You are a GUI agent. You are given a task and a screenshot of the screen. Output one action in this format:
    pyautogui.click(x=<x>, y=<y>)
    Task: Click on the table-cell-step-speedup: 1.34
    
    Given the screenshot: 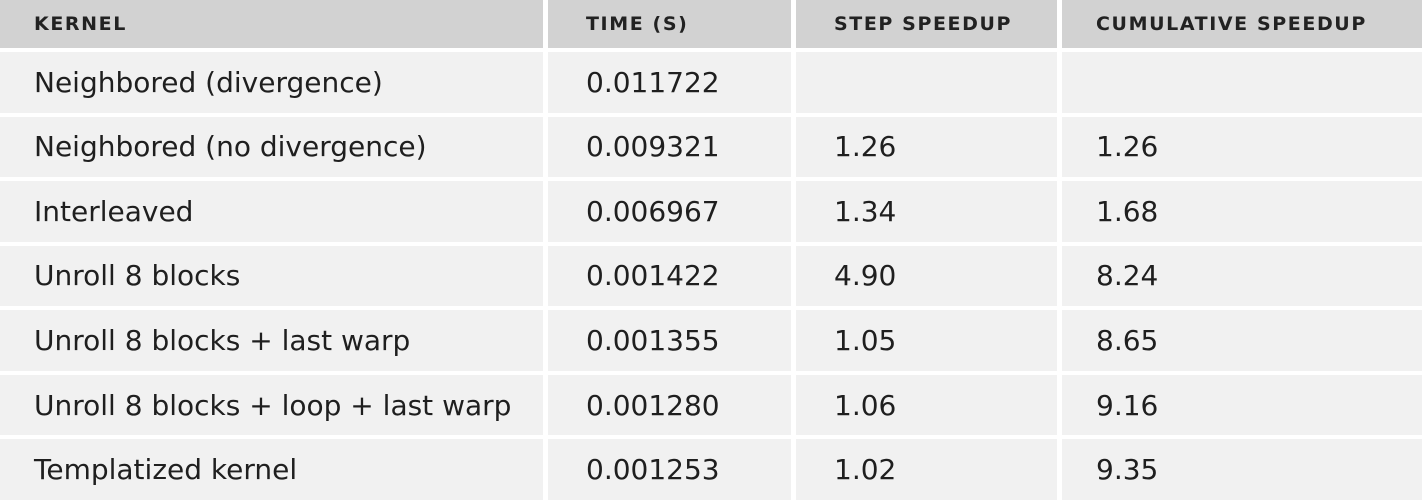 What is the action you would take?
    pyautogui.click(x=929, y=213)
    